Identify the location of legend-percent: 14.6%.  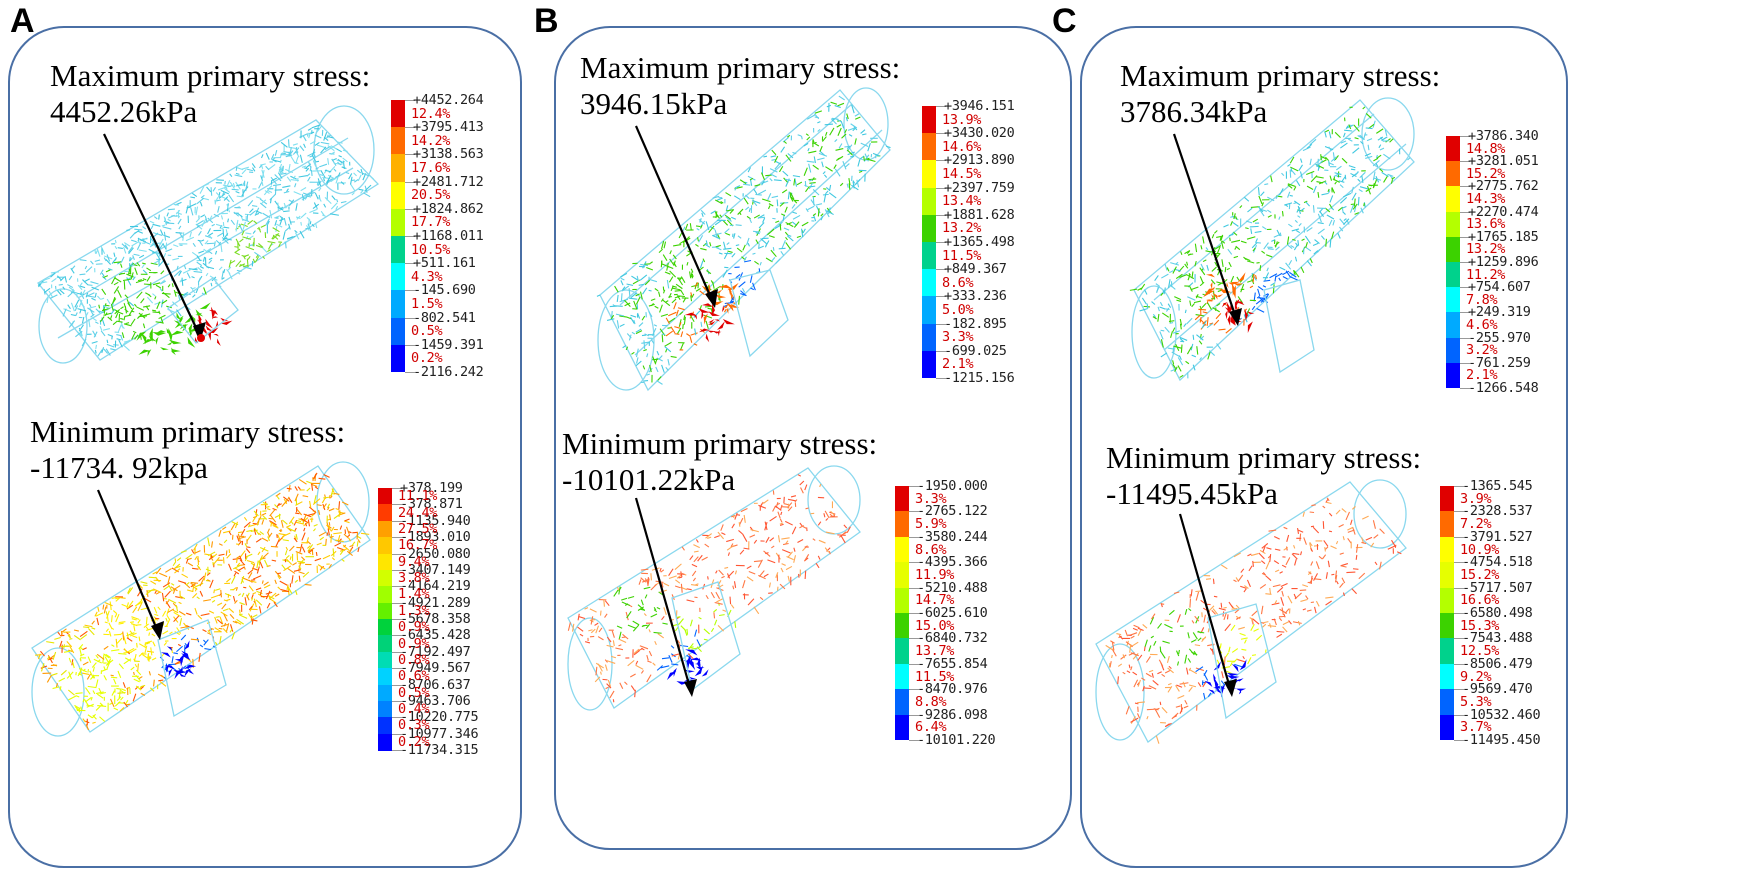
(962, 146).